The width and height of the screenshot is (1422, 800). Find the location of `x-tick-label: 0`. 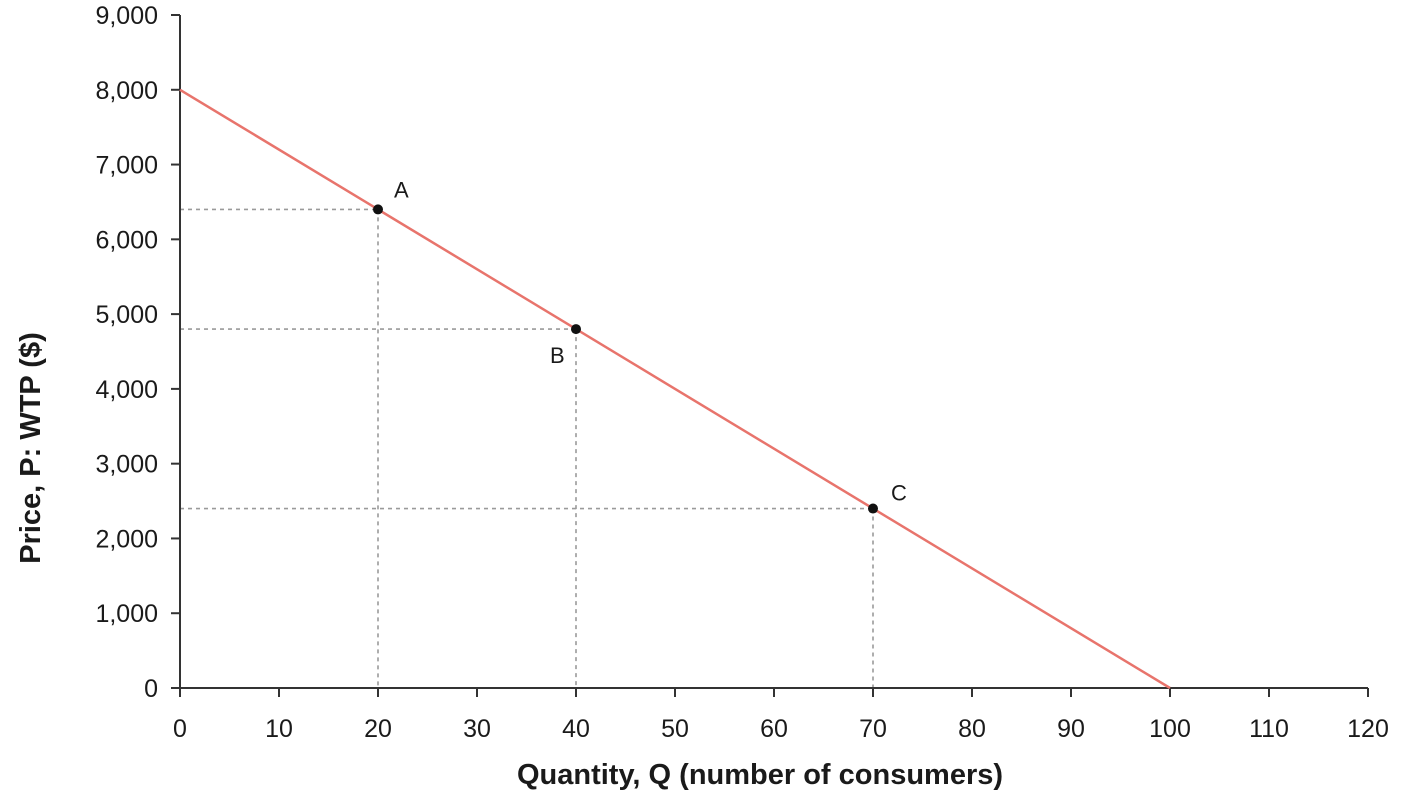

x-tick-label: 0 is located at coordinates (180, 729).